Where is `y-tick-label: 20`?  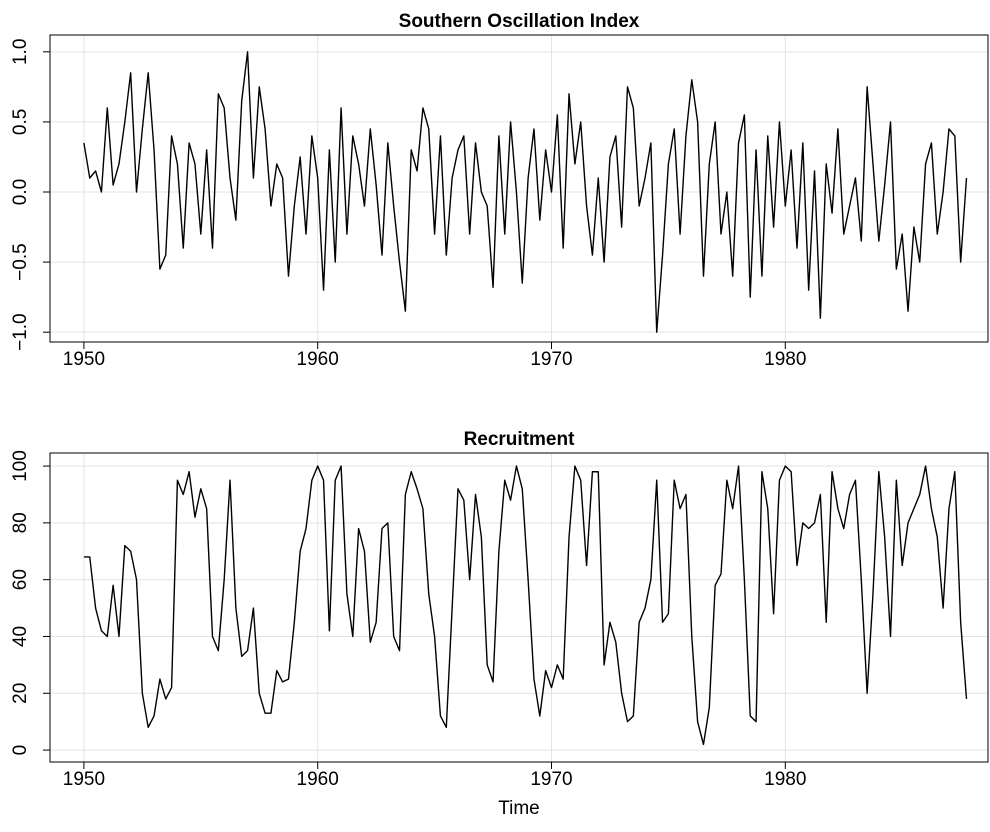
y-tick-label: 20 is located at coordinates (20, 693).